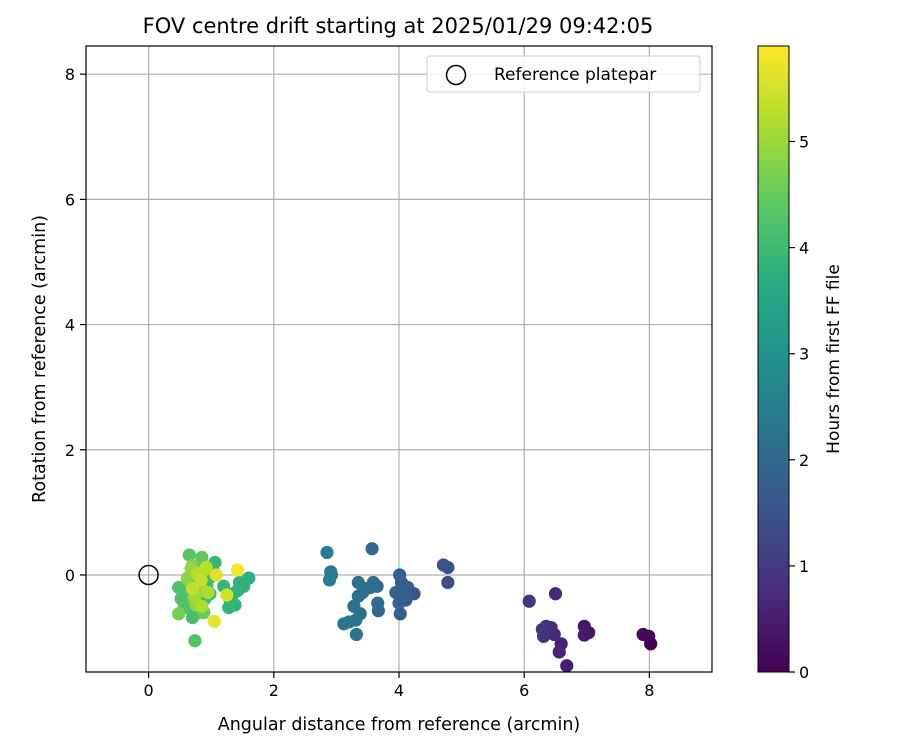 The height and width of the screenshot is (750, 900). Describe the element at coordinates (274, 690) in the screenshot. I see `x-tick-label: 2` at that location.